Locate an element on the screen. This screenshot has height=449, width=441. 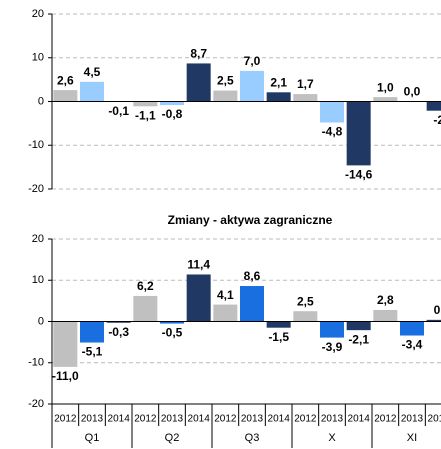
value-label: -1,5 is located at coordinates (278, 337).